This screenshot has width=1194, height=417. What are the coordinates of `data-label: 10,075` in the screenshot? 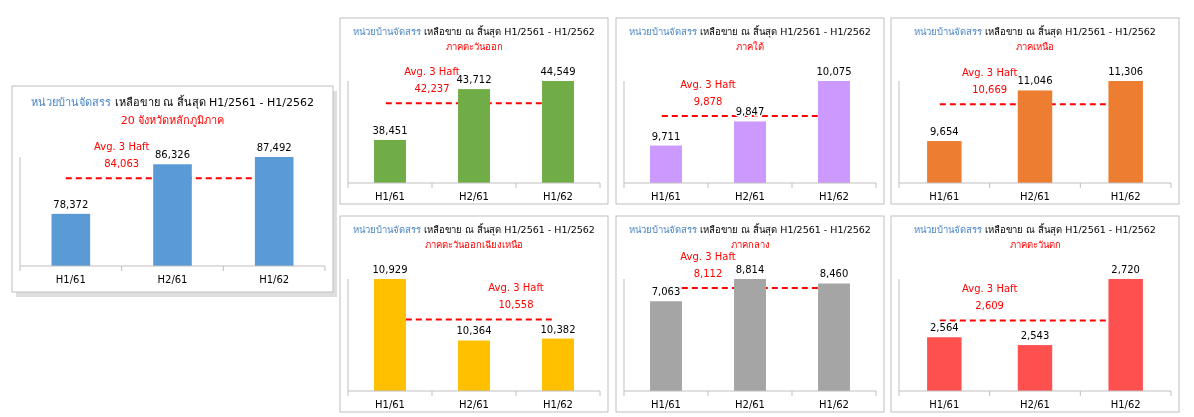 It's located at (834, 71).